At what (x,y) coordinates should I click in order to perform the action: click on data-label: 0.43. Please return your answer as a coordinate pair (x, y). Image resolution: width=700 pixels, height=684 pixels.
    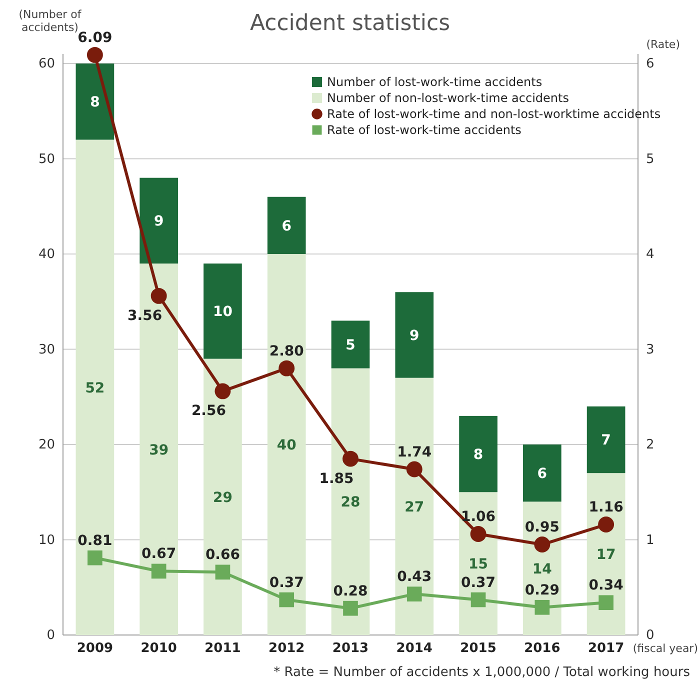
    Looking at the image, I should click on (414, 577).